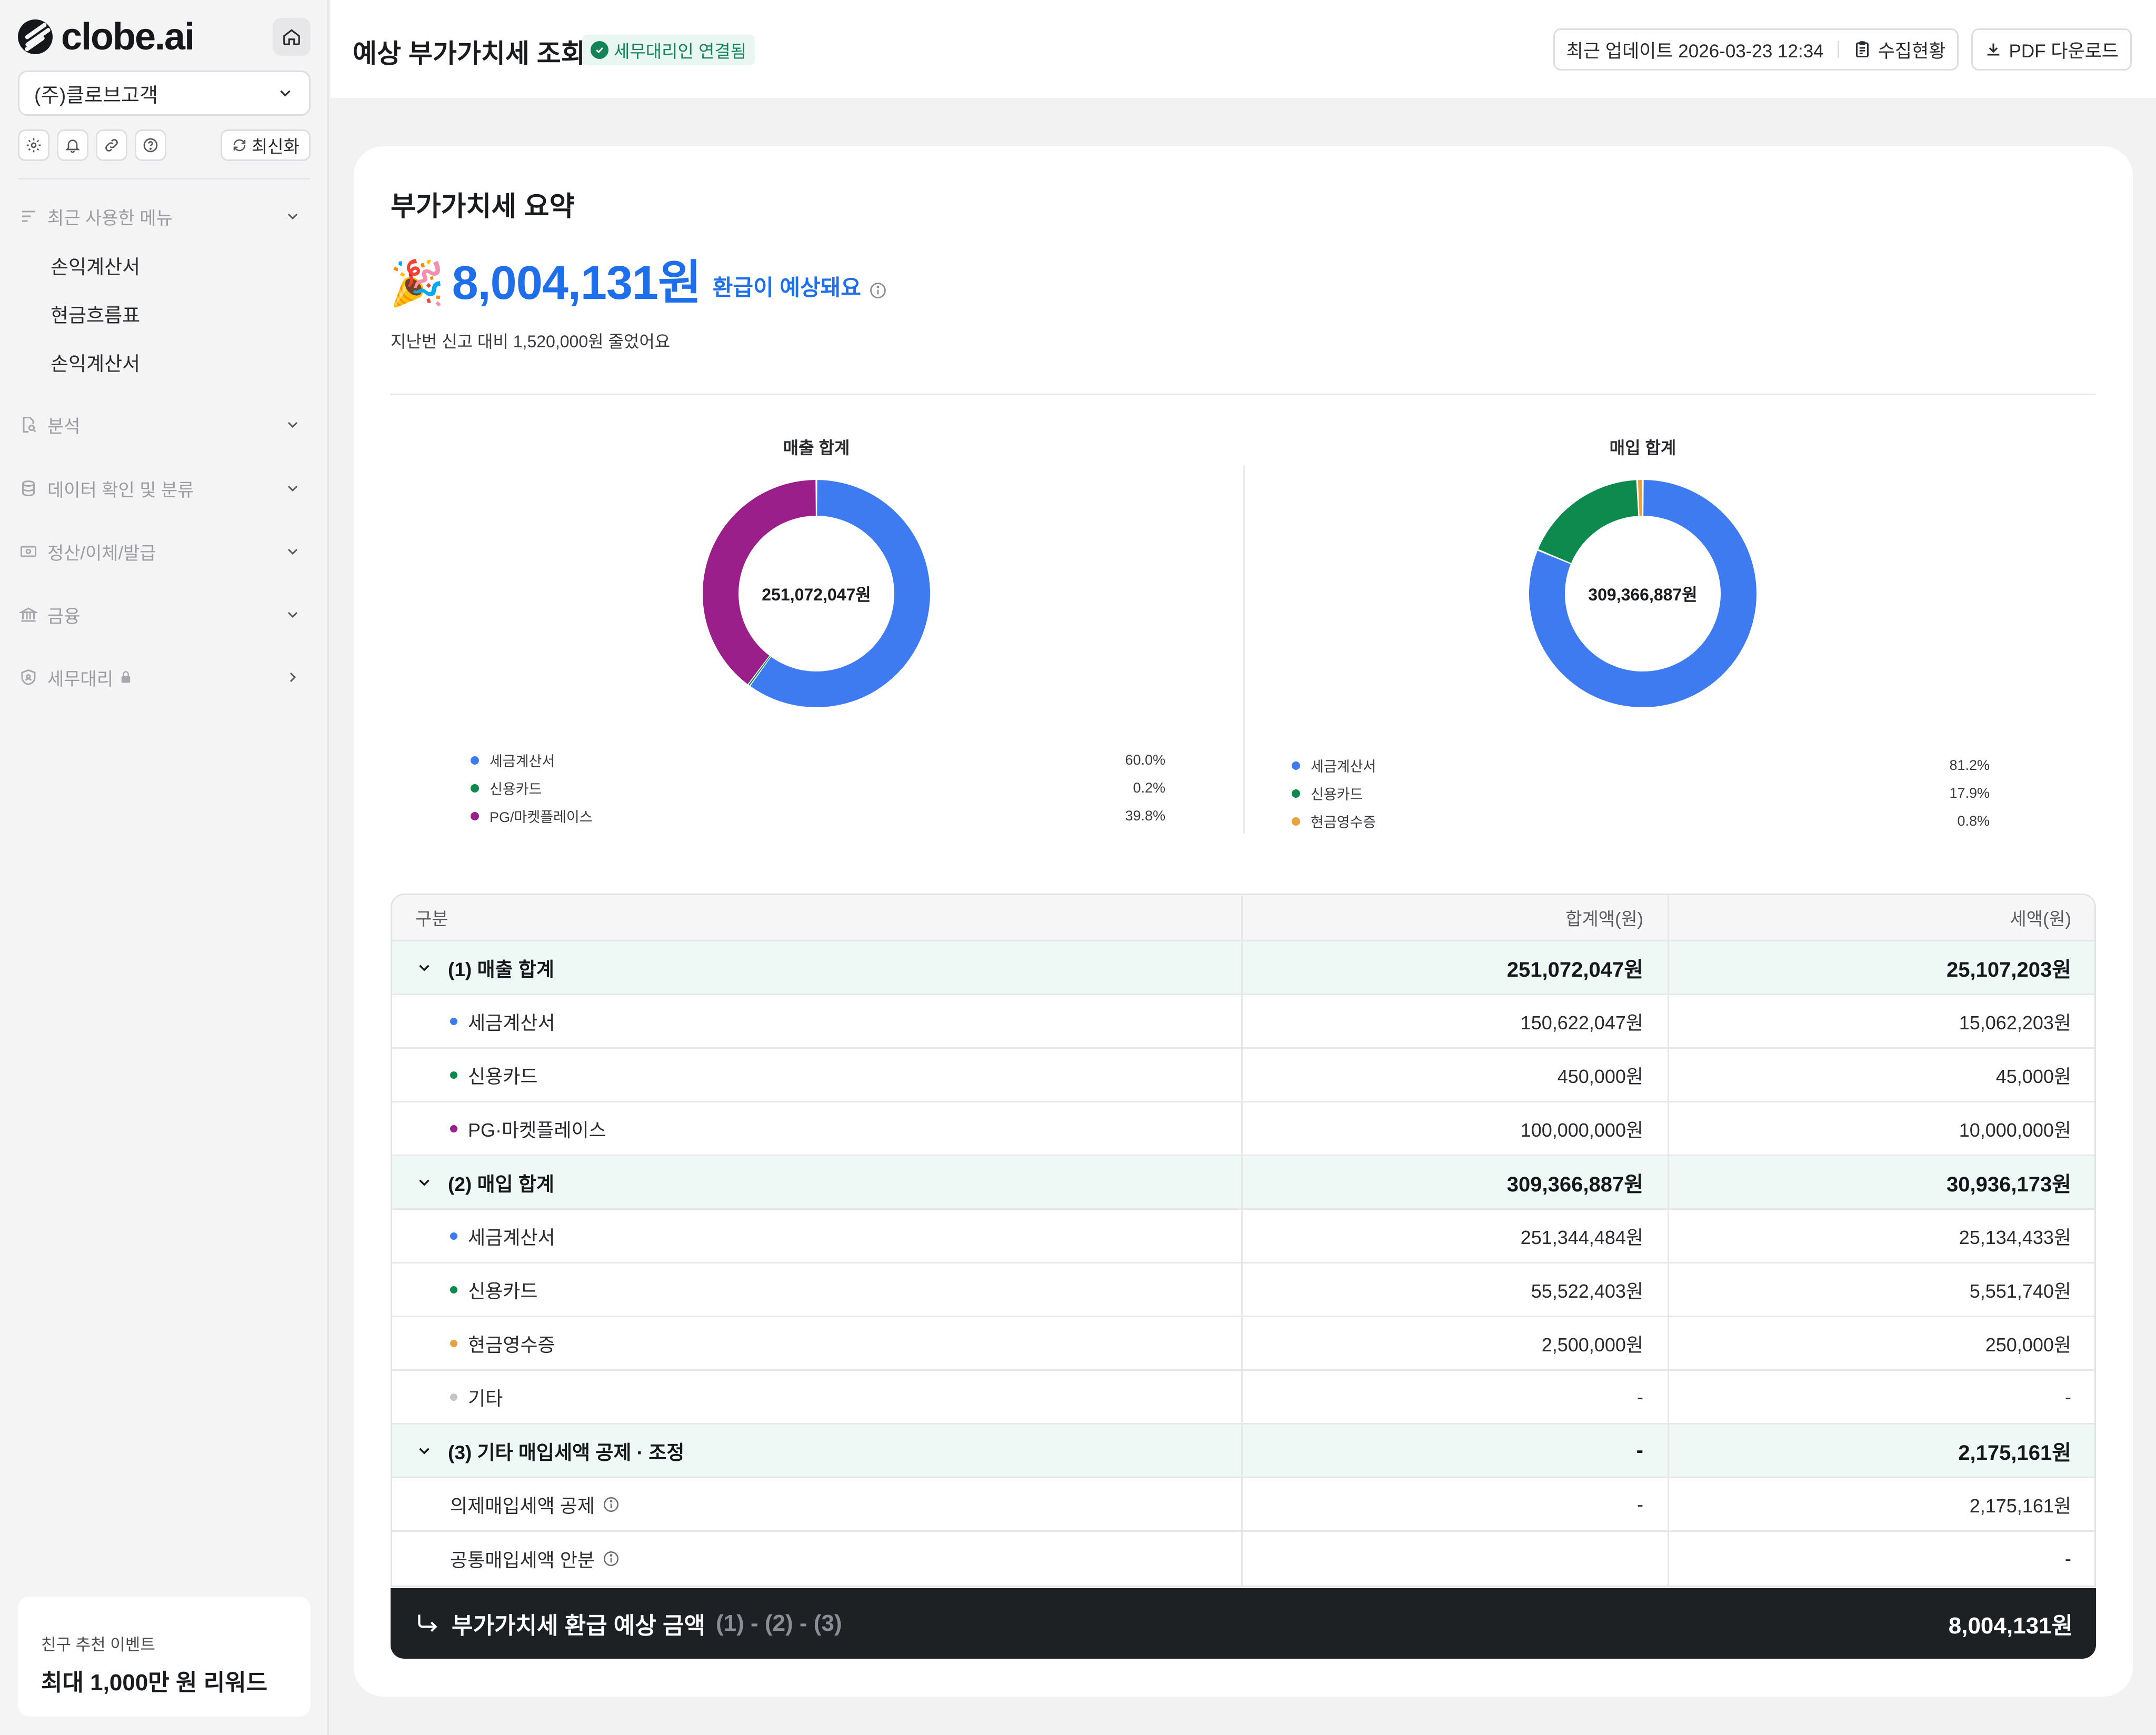 The image size is (2156, 1735). I want to click on nav-group-label: 정산/이체/발급, so click(101, 553).